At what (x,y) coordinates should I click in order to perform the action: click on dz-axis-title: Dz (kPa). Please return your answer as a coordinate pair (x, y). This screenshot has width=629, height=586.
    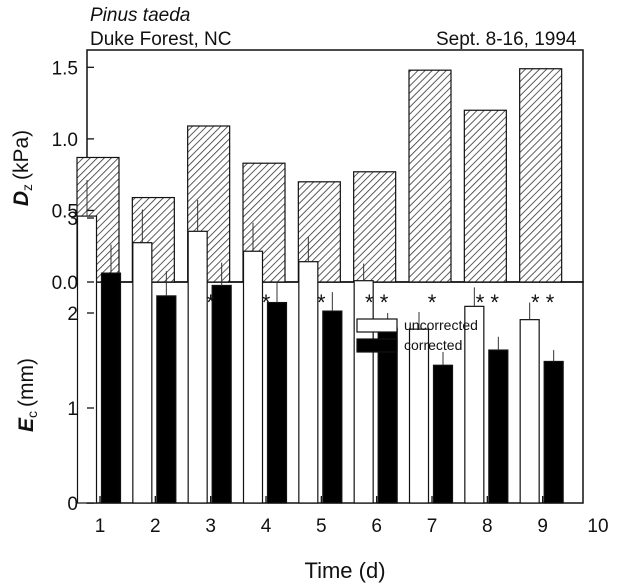
    Looking at the image, I should click on (22, 168).